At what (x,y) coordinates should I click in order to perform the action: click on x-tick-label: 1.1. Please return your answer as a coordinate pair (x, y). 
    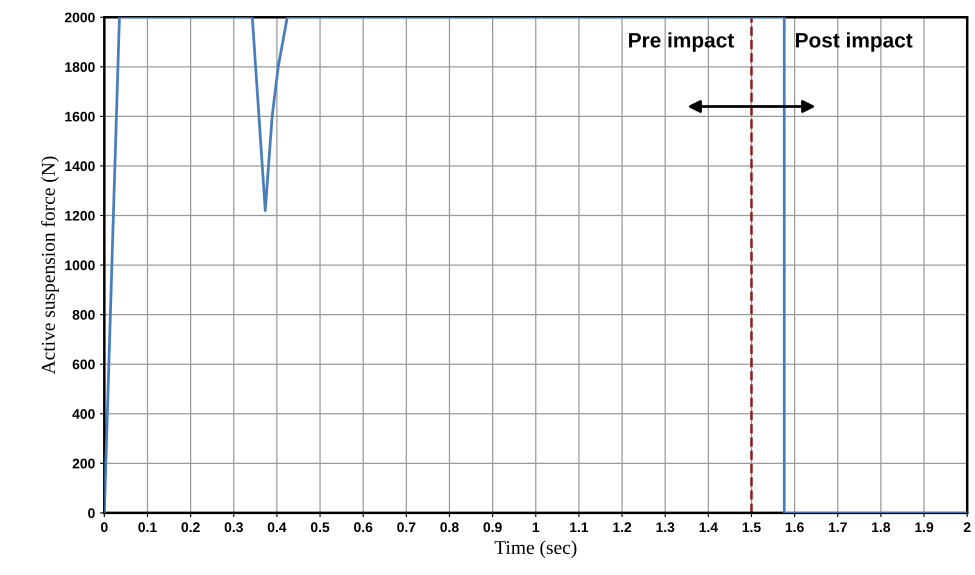
    Looking at the image, I should click on (579, 527).